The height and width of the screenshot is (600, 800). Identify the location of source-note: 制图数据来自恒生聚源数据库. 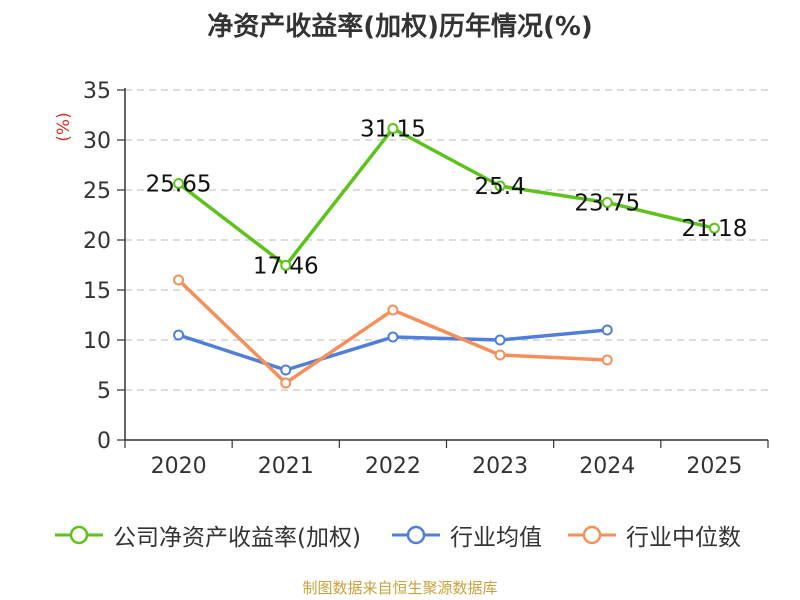
(400, 588).